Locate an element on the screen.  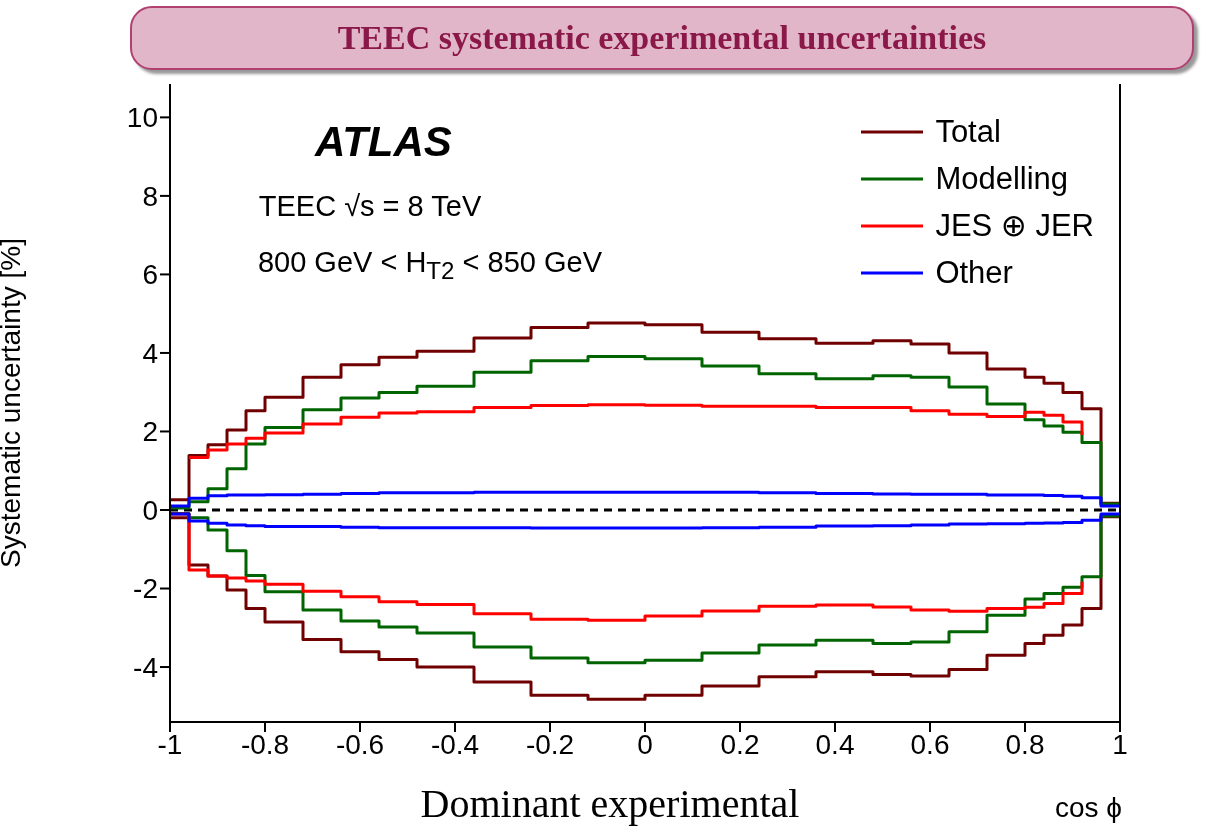
y-tick-label: -2 is located at coordinates (145, 589).